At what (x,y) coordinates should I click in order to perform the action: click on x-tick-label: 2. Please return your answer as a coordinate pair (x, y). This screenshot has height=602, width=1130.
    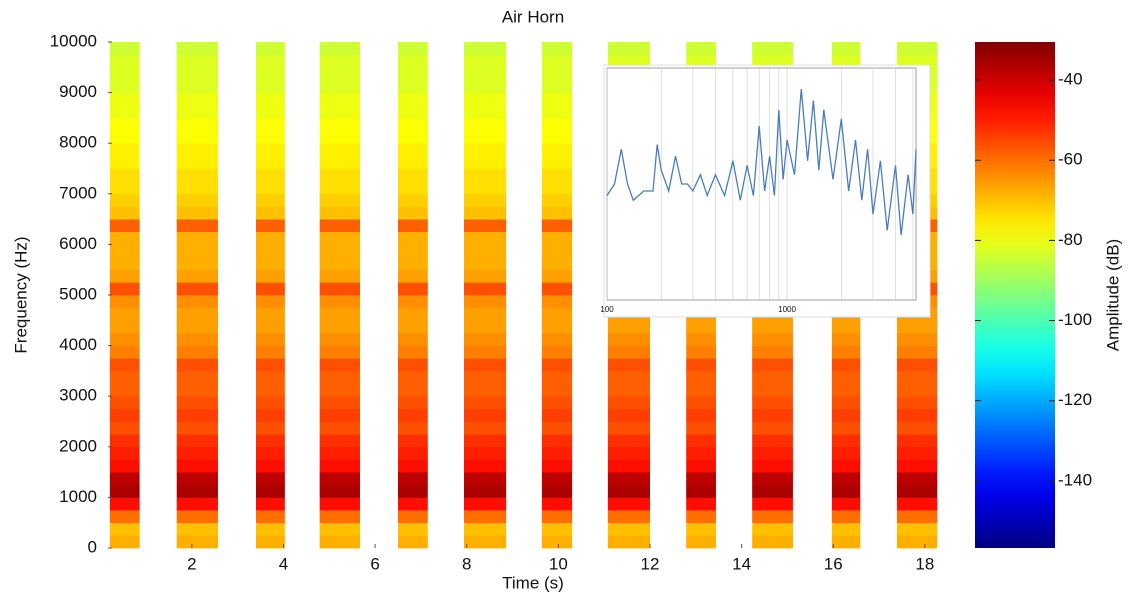
    Looking at the image, I should click on (191, 563).